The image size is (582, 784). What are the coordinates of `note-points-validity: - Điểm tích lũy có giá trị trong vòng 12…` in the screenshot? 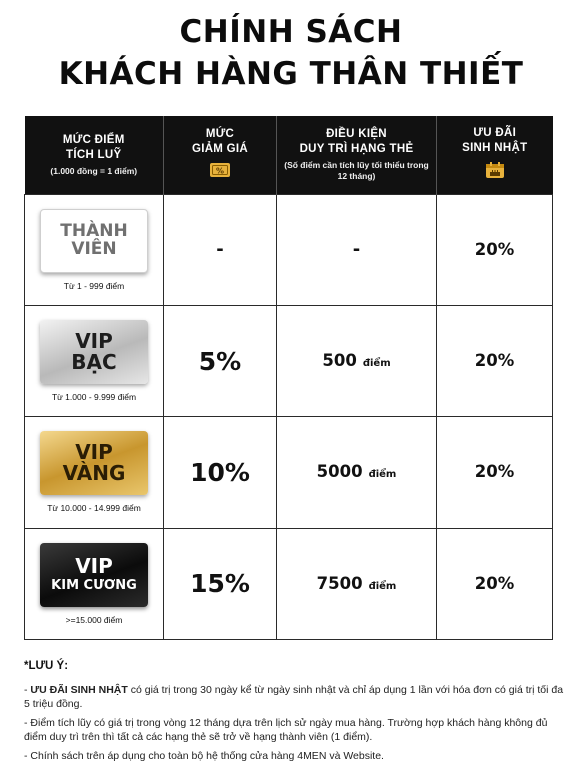 It's located at (286, 730).